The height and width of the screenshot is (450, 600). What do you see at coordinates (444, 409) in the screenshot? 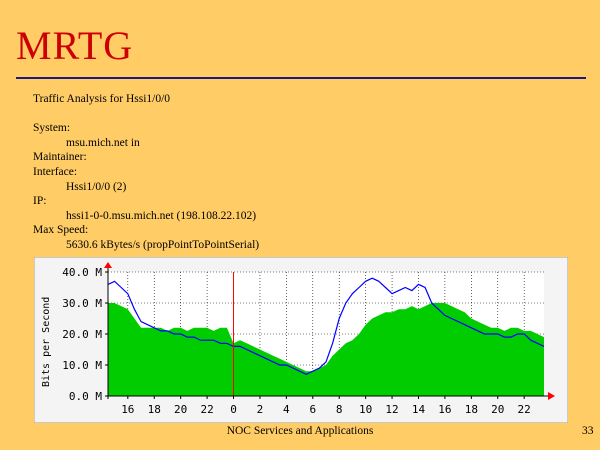
I see `x-tick-label-12: 16` at bounding box center [444, 409].